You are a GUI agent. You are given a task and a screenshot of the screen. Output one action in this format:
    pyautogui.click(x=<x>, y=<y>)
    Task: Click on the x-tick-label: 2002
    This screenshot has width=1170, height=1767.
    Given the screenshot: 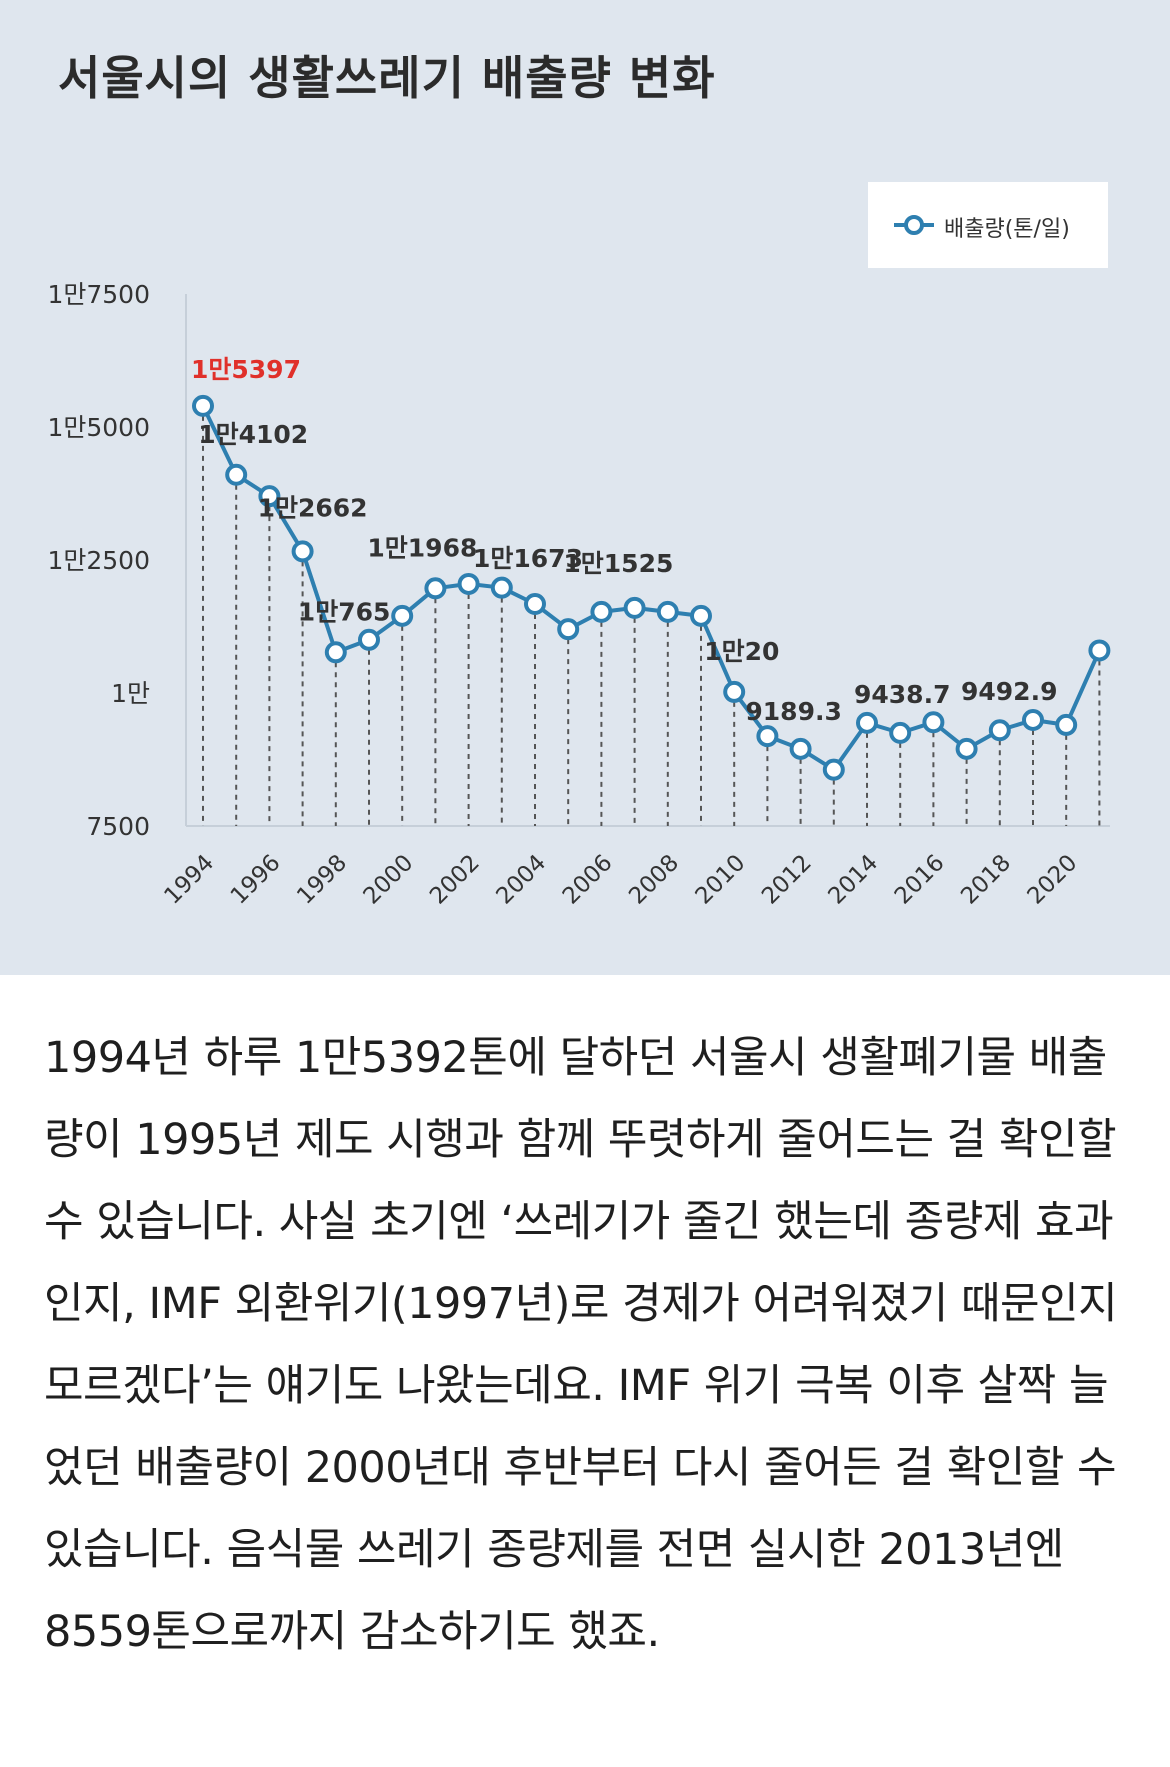 What is the action you would take?
    pyautogui.click(x=455, y=880)
    